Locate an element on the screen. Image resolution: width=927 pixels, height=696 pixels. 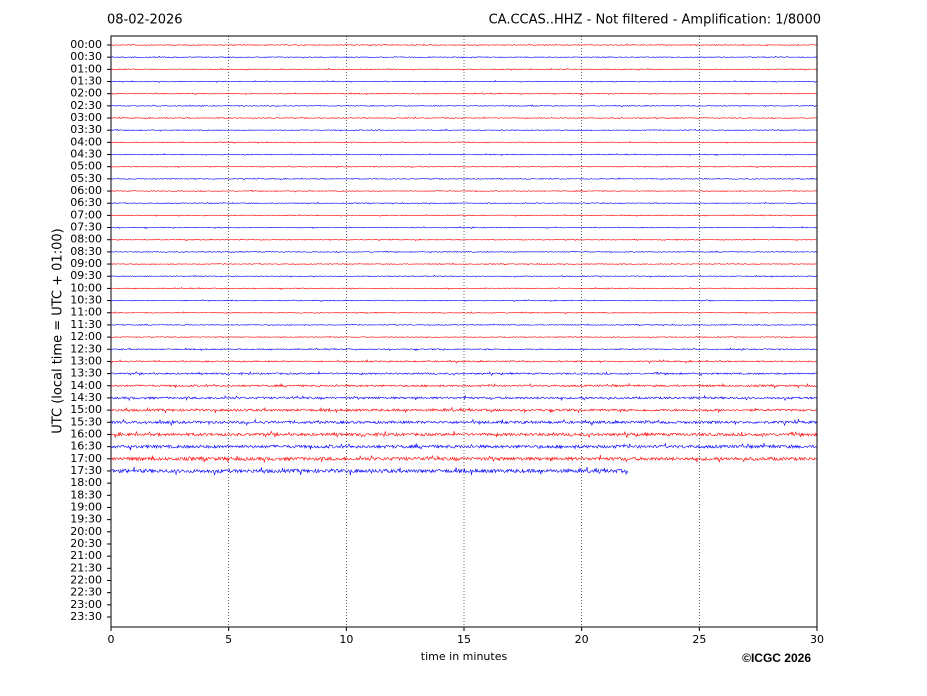
y-tick-label: 00:30 is located at coordinates (86, 56).